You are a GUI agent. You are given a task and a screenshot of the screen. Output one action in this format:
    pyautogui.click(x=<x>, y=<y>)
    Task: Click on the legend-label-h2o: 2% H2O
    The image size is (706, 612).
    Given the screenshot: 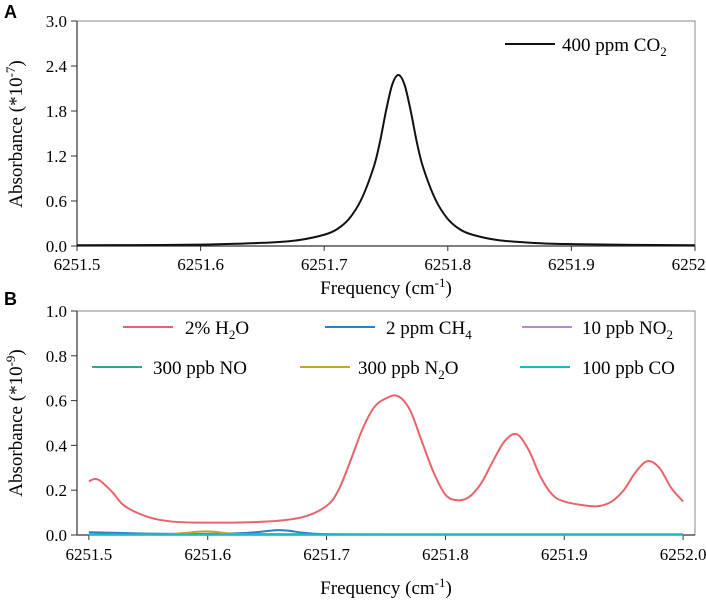 What is the action you would take?
    pyautogui.click(x=217, y=330)
    